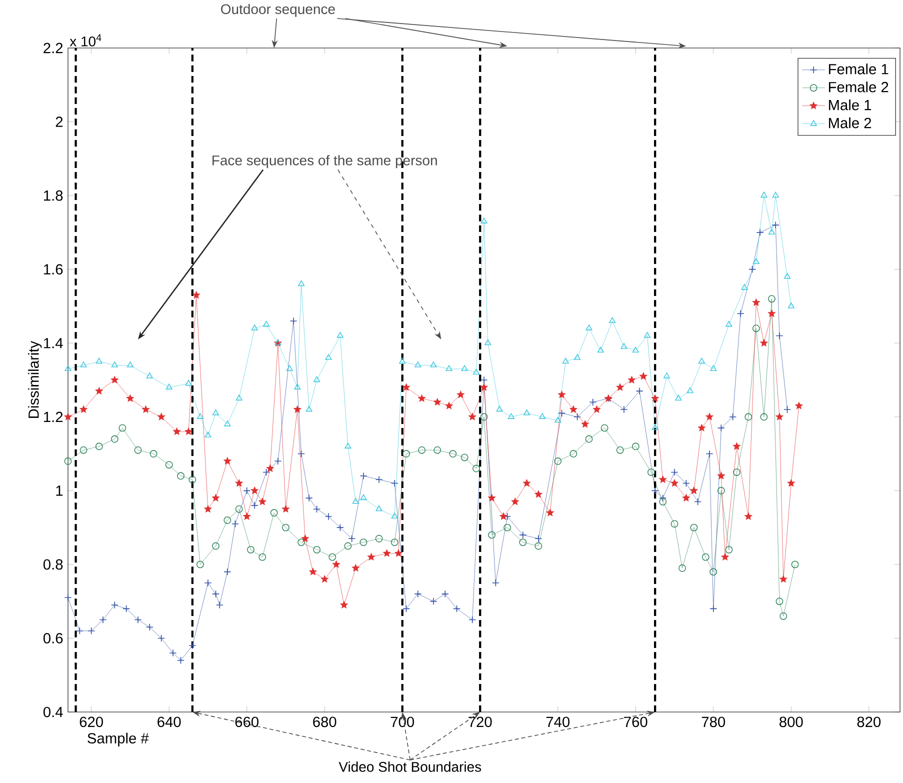 The height and width of the screenshot is (783, 903). What do you see at coordinates (53, 638) in the screenshot?
I see `y-tick-label: 0.6` at bounding box center [53, 638].